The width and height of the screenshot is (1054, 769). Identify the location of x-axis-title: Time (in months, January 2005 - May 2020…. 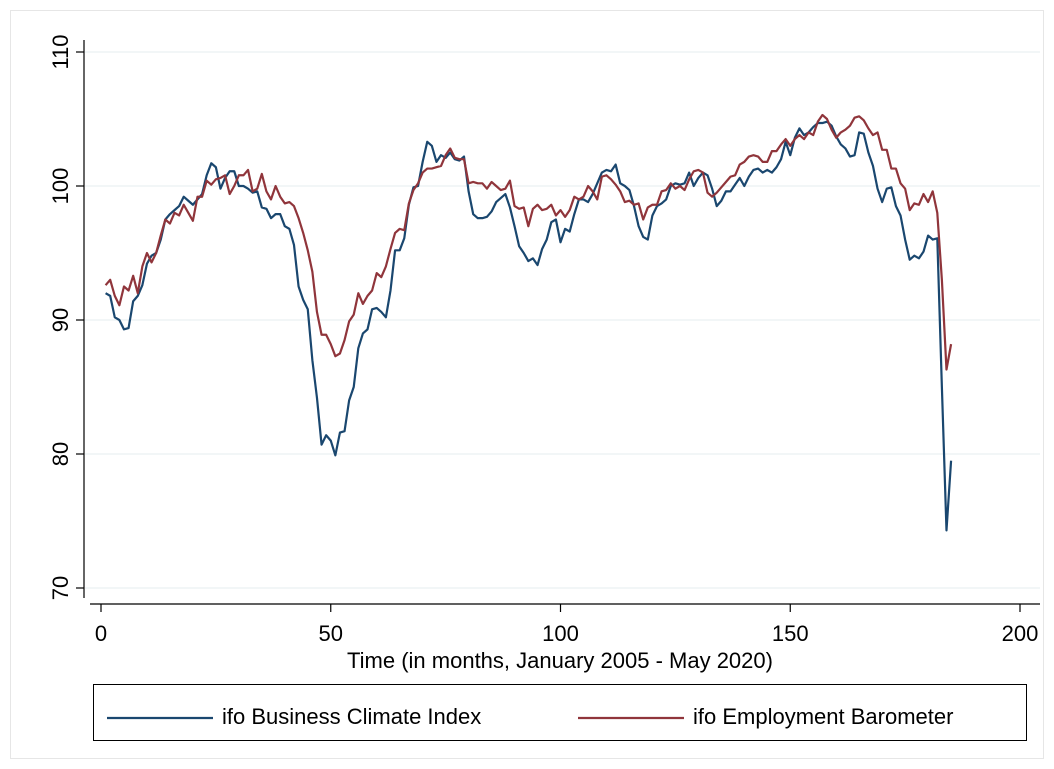
(560, 660).